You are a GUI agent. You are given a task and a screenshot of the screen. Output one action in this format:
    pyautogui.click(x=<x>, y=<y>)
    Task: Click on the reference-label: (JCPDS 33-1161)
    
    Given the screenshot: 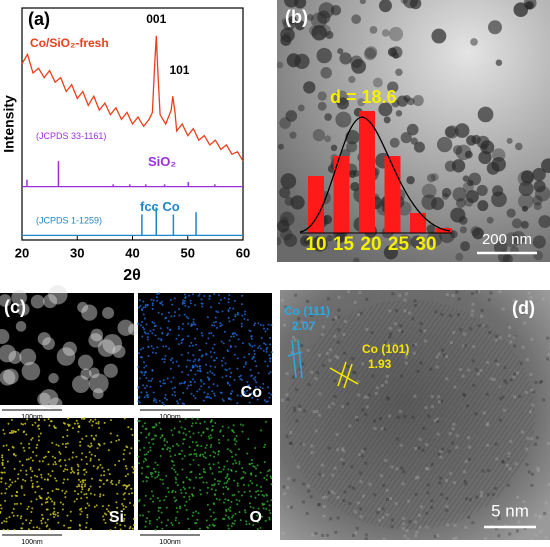 What is the action you would take?
    pyautogui.click(x=71, y=136)
    